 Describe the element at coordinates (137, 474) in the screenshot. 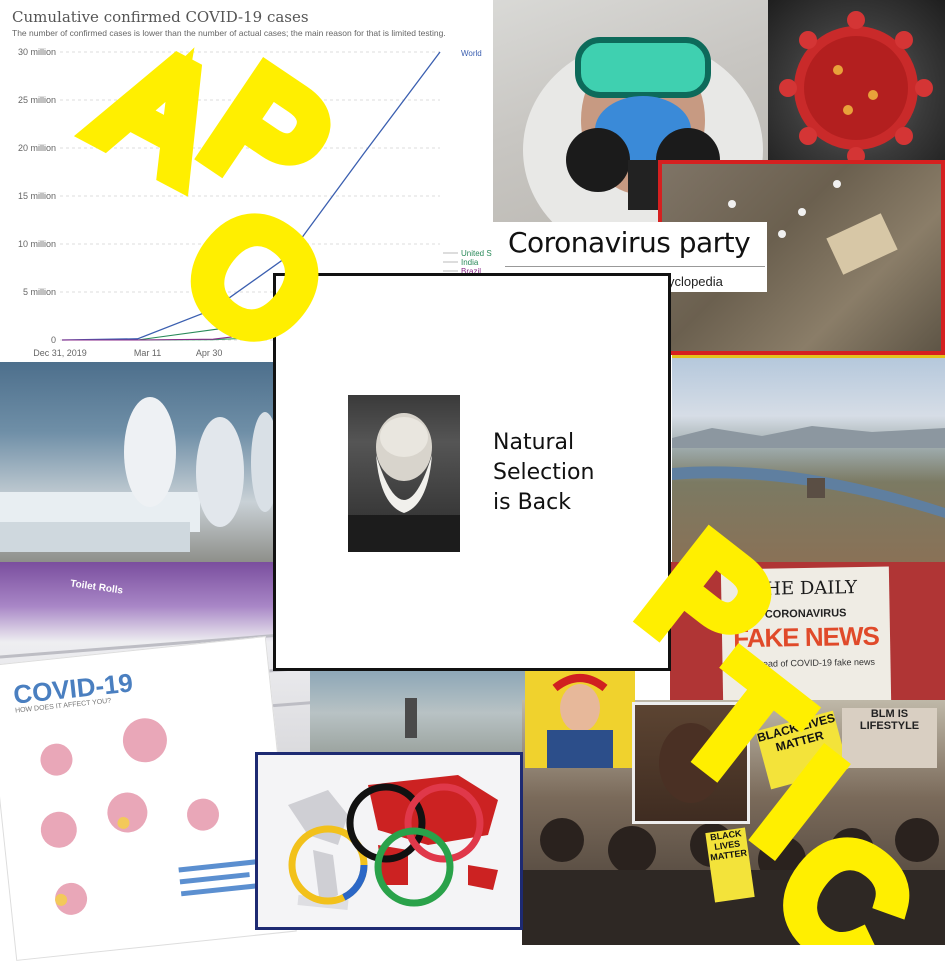

I see `hospital-scene` at that location.